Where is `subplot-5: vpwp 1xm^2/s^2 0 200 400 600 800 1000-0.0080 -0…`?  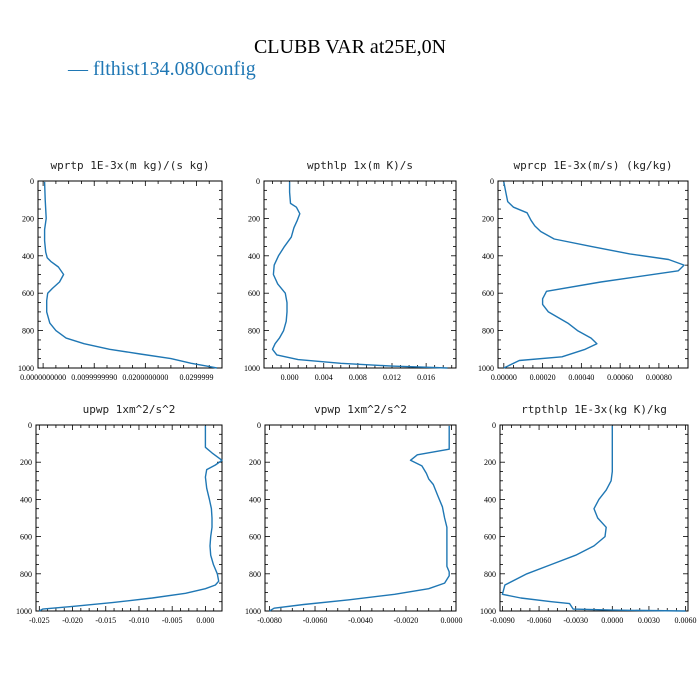
subplot-5: vpwp 1xm^2/s^2 0 200 400 600 800 1000-0.0080 -0… is located at coordinates (353, 514).